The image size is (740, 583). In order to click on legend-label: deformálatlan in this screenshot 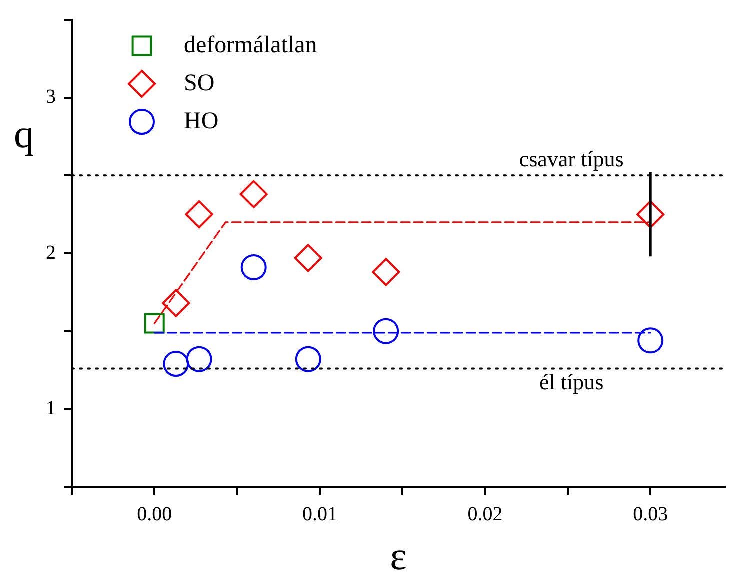, I will do `click(251, 45)`.